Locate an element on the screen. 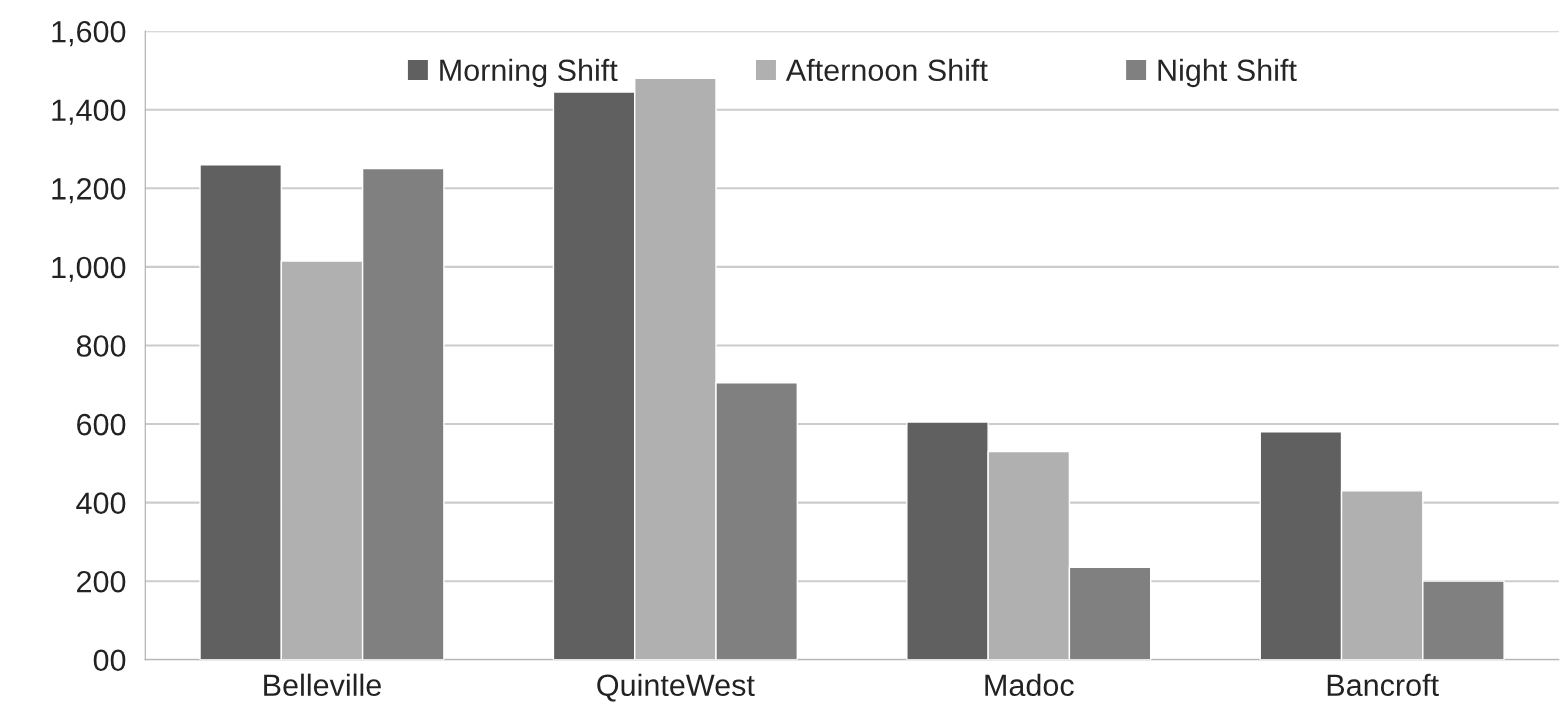  y-tick-label: 1,000 is located at coordinates (89, 269).